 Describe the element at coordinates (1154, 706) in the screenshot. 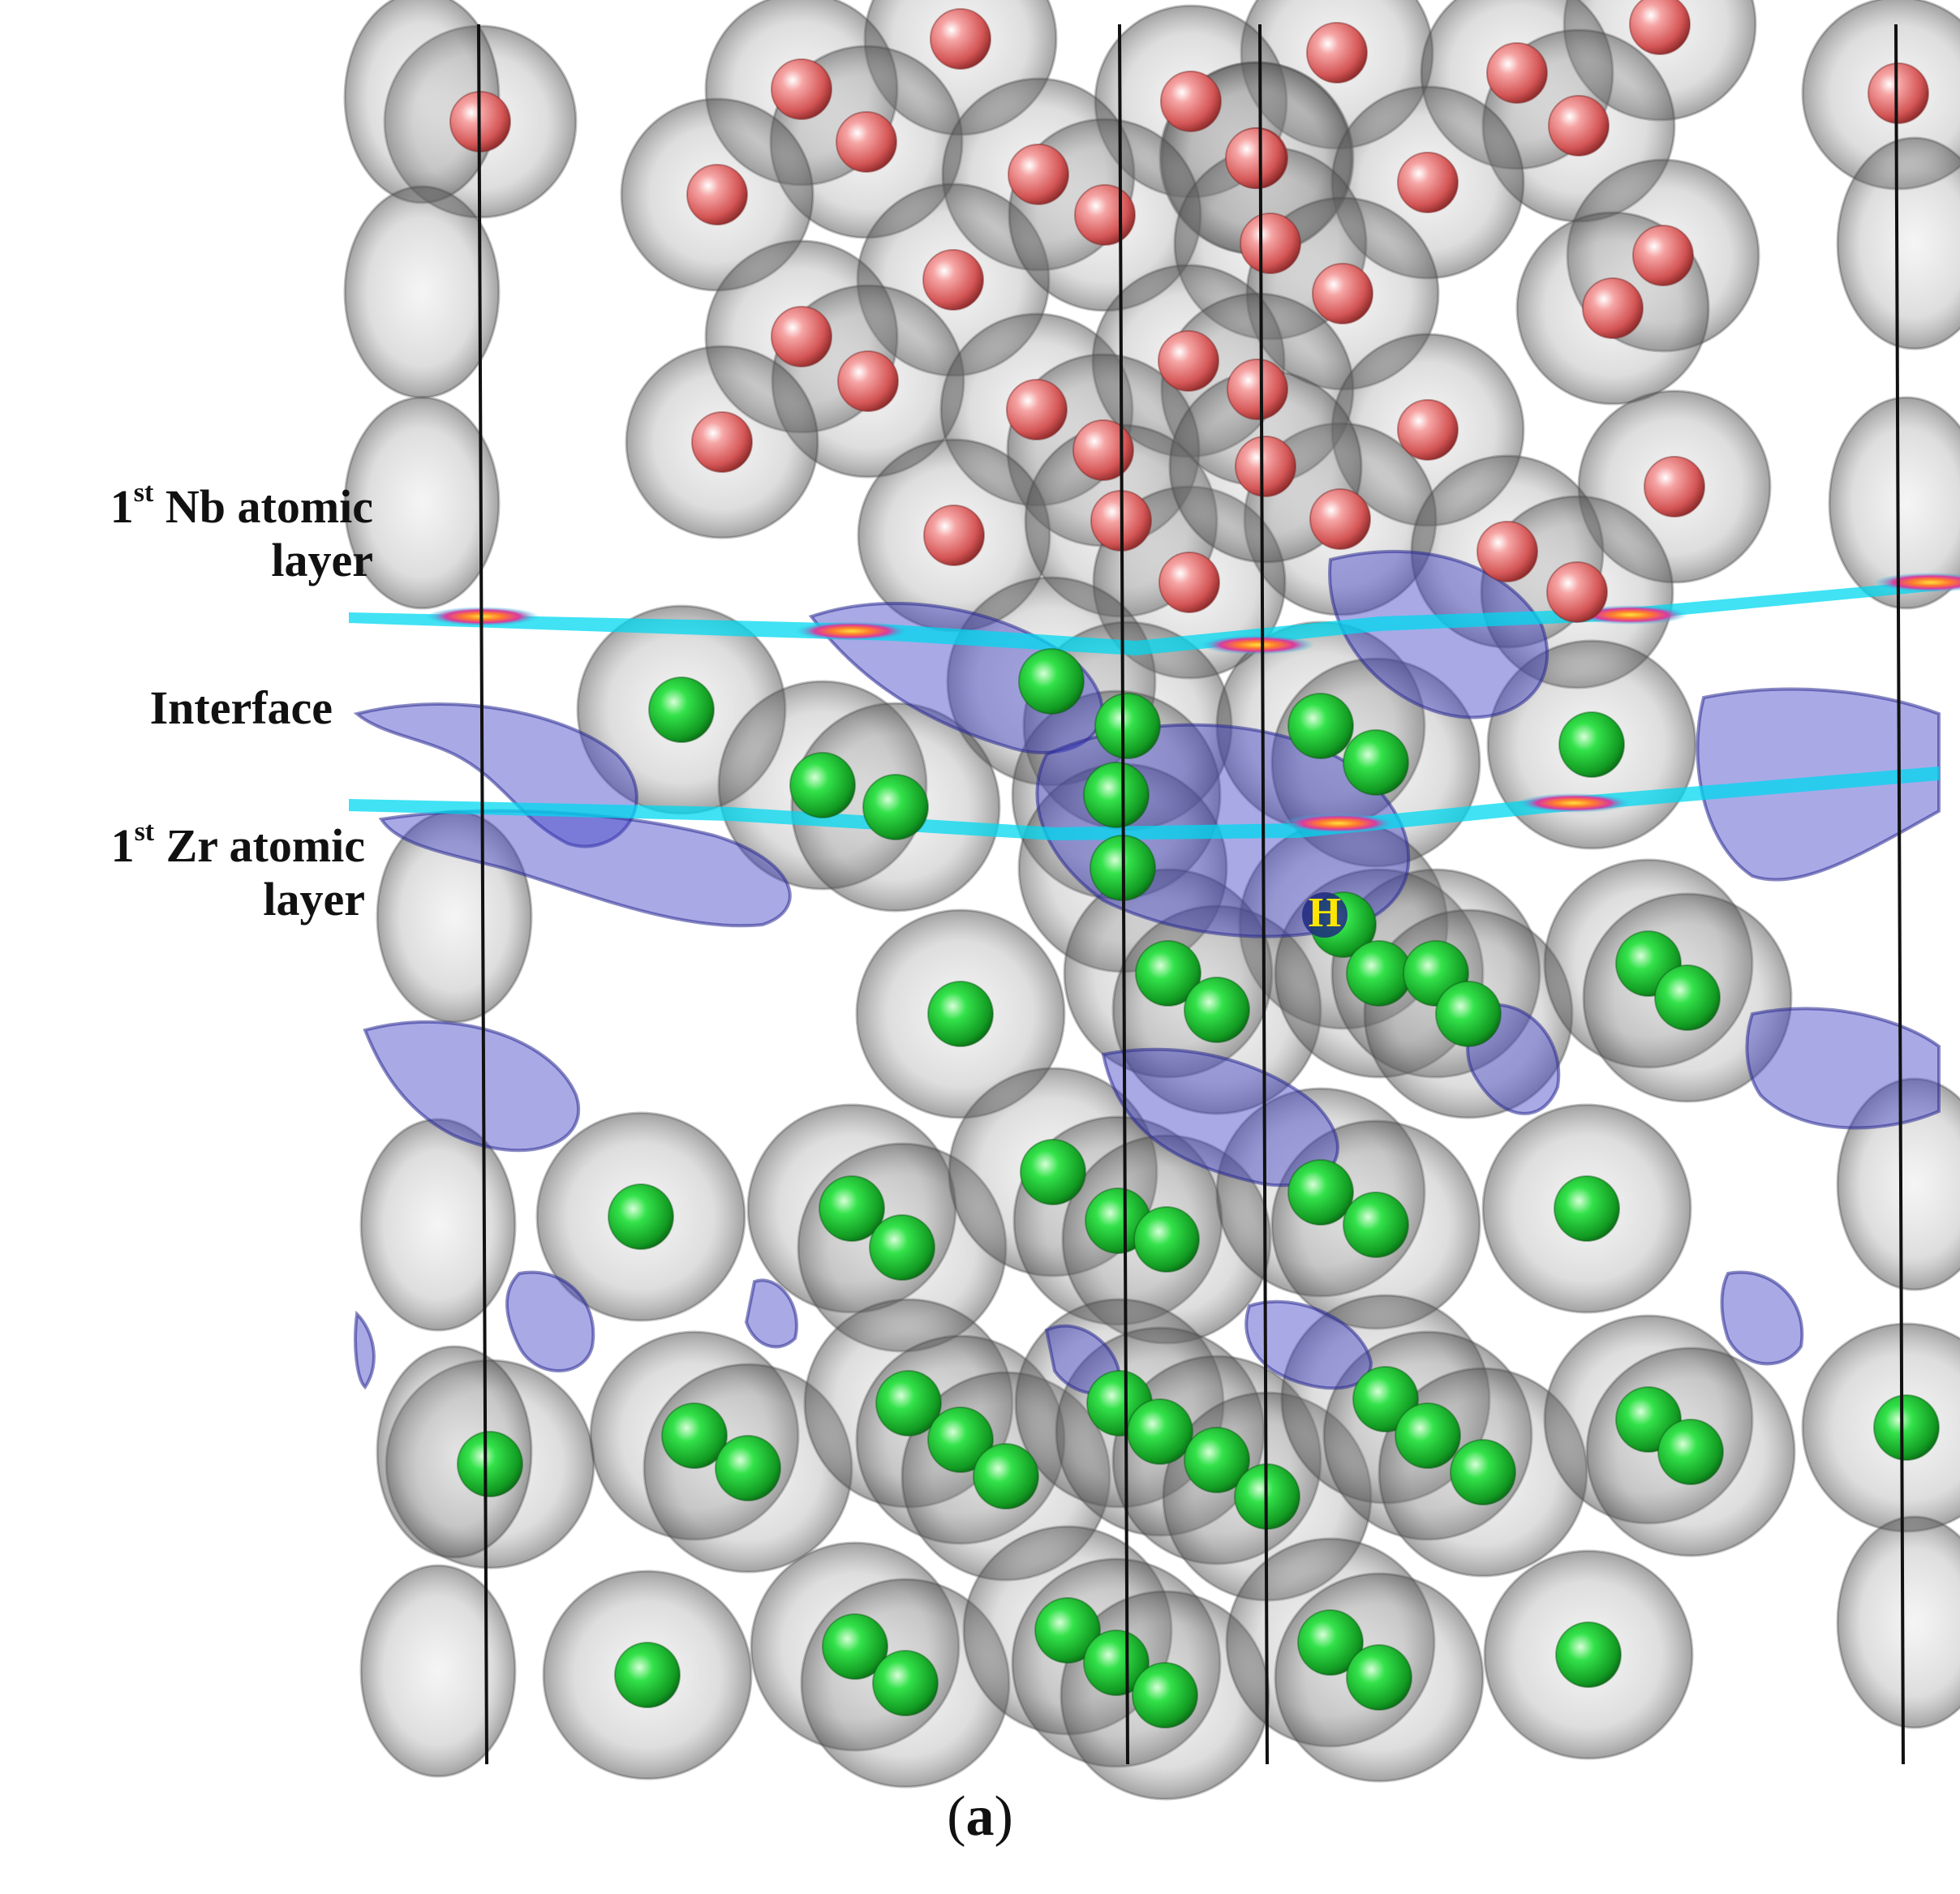

I see `interface-charge-planes` at that location.